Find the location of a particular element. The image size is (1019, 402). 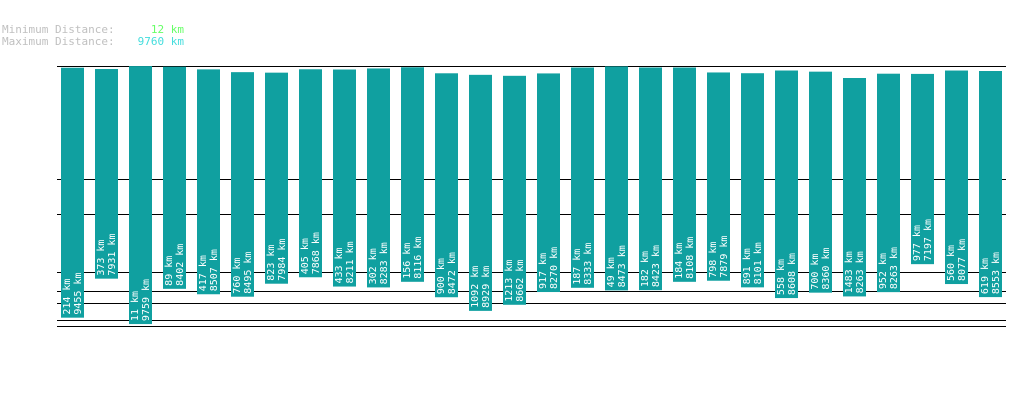

bar-max-label: 8662 km is located at coordinates (520, 281).